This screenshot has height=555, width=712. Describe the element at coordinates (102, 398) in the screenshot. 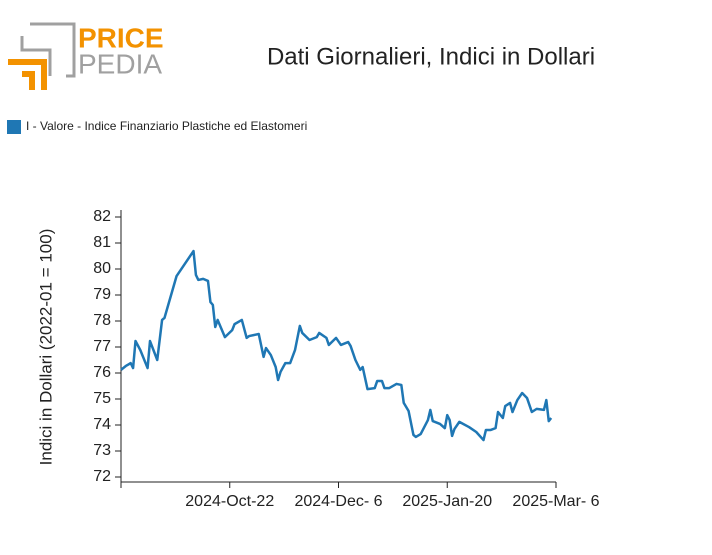

I see `y-tick-label: 75` at that location.